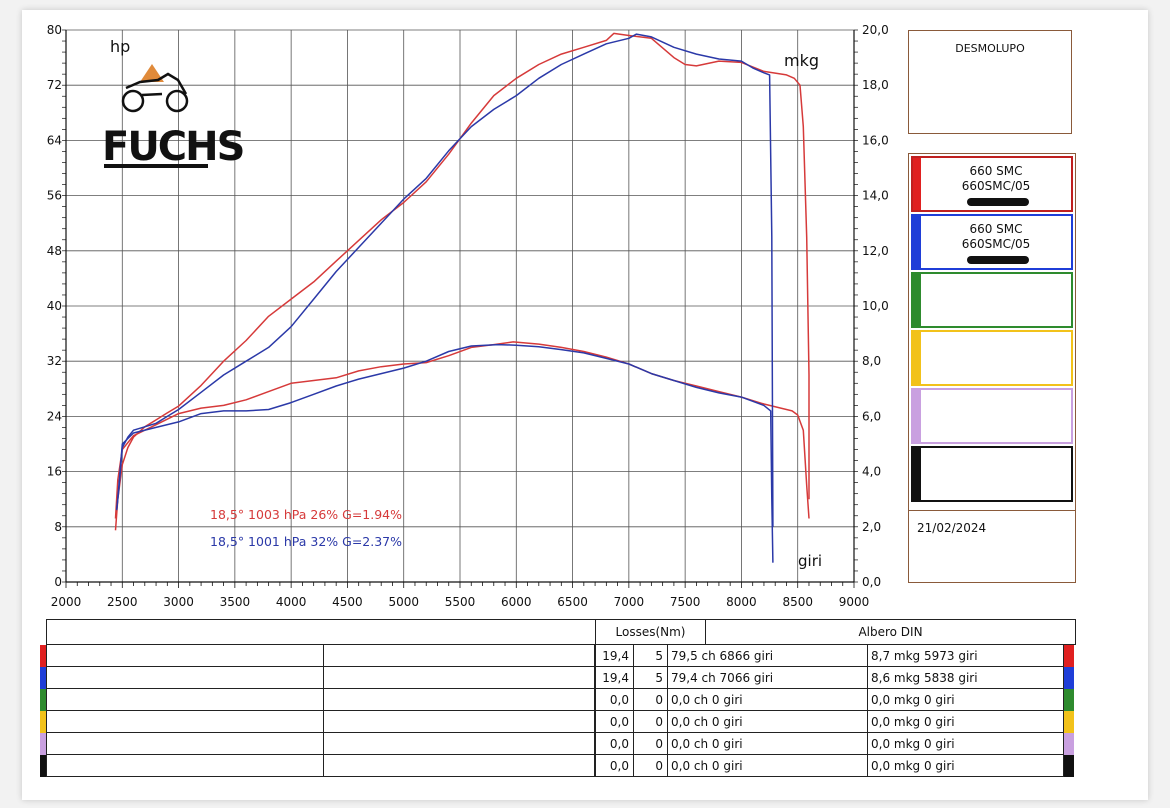 The height and width of the screenshot is (808, 1170). Describe the element at coordinates (54, 30) in the screenshot. I see `y-left-tick-label: 80` at that location.